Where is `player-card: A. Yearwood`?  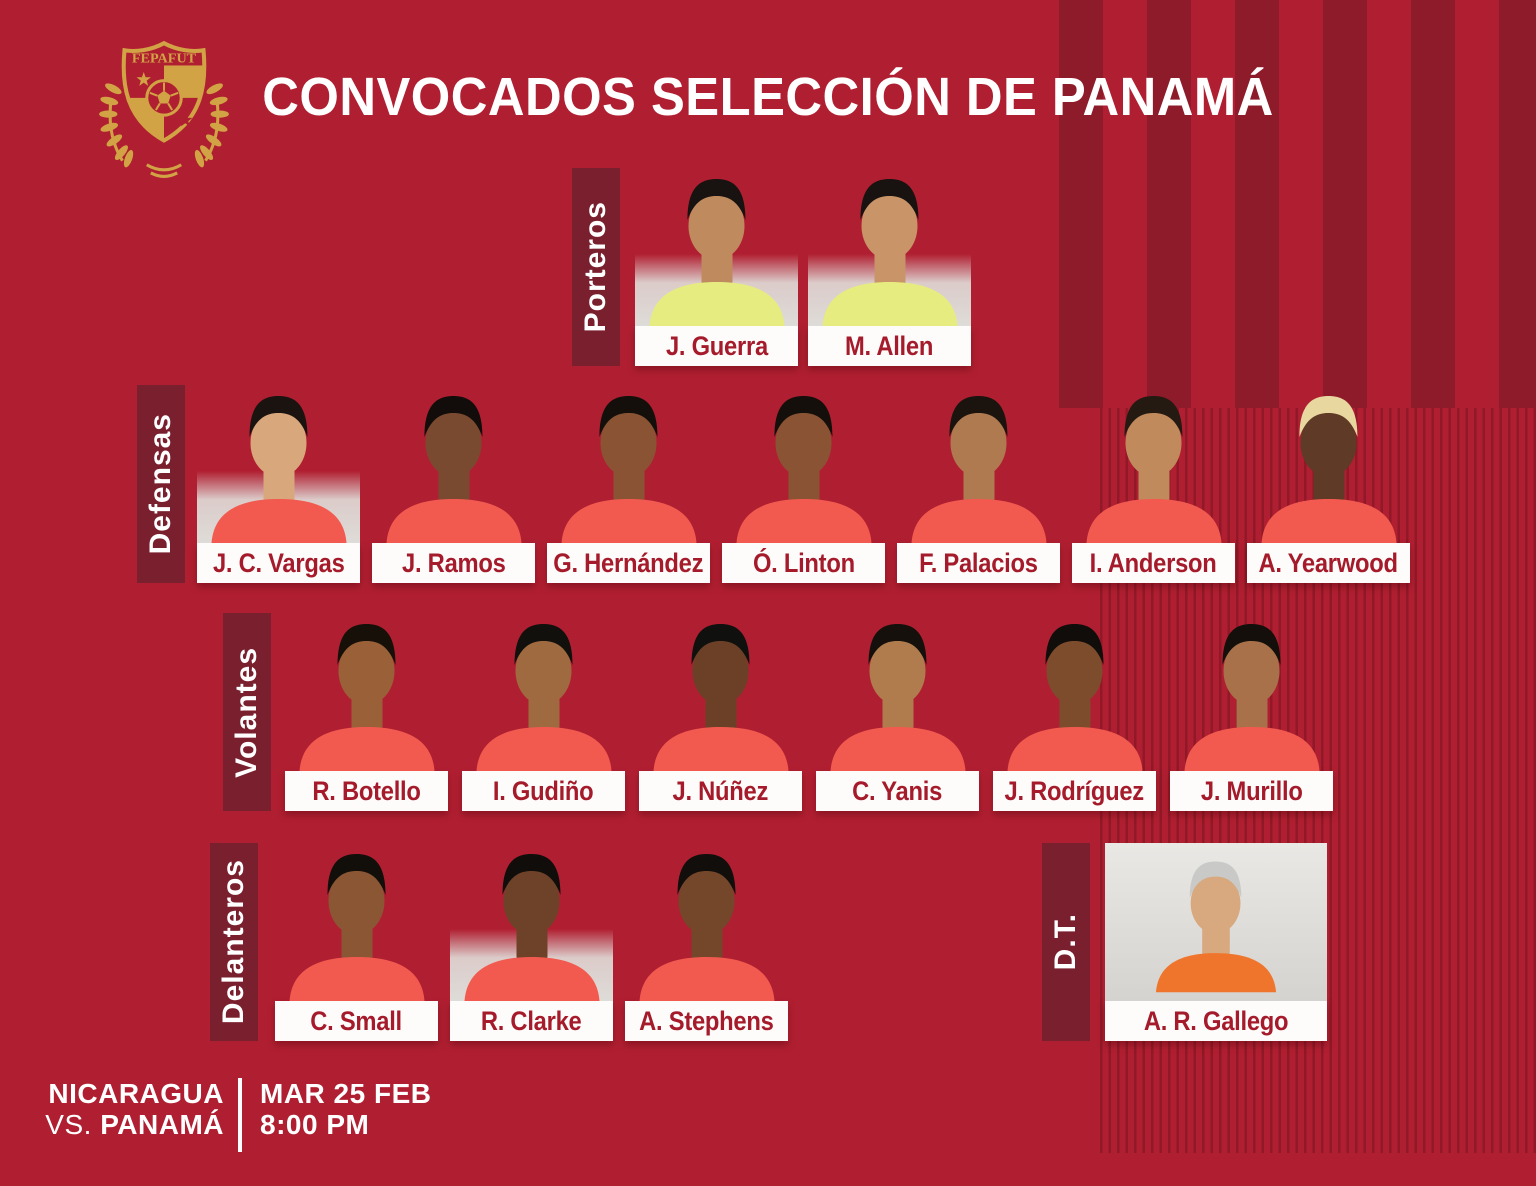
player-card: A. Yearwood is located at coordinates (1328, 484).